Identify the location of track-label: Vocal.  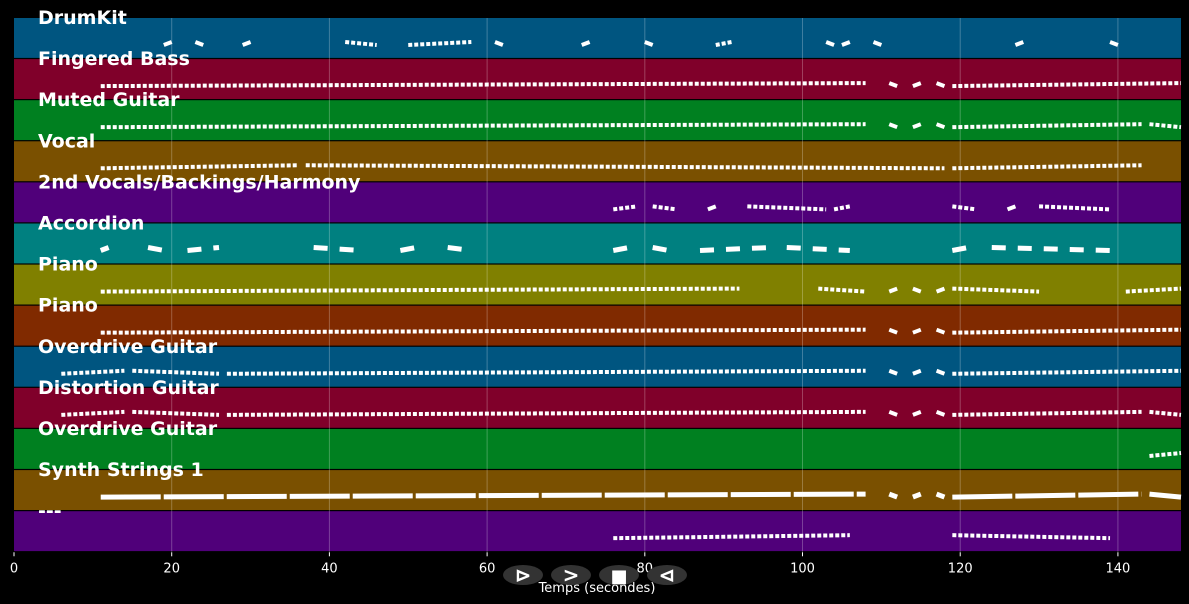
(66, 141).